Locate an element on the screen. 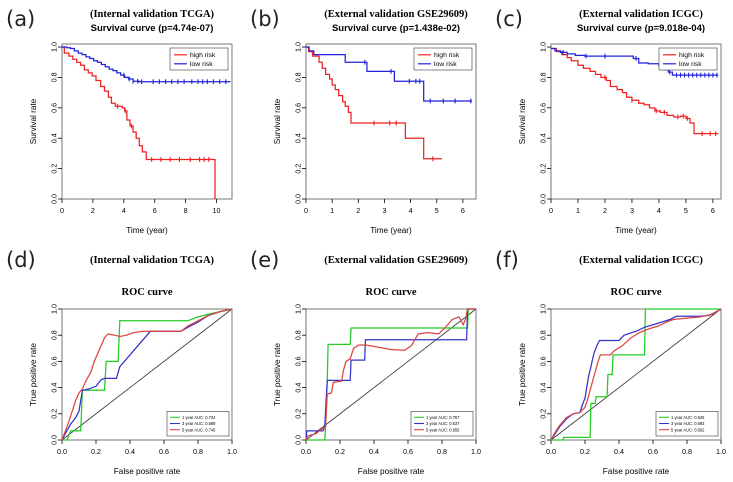 The height and width of the screenshot is (482, 733). x-tick-label-c: 4 is located at coordinates (659, 210).